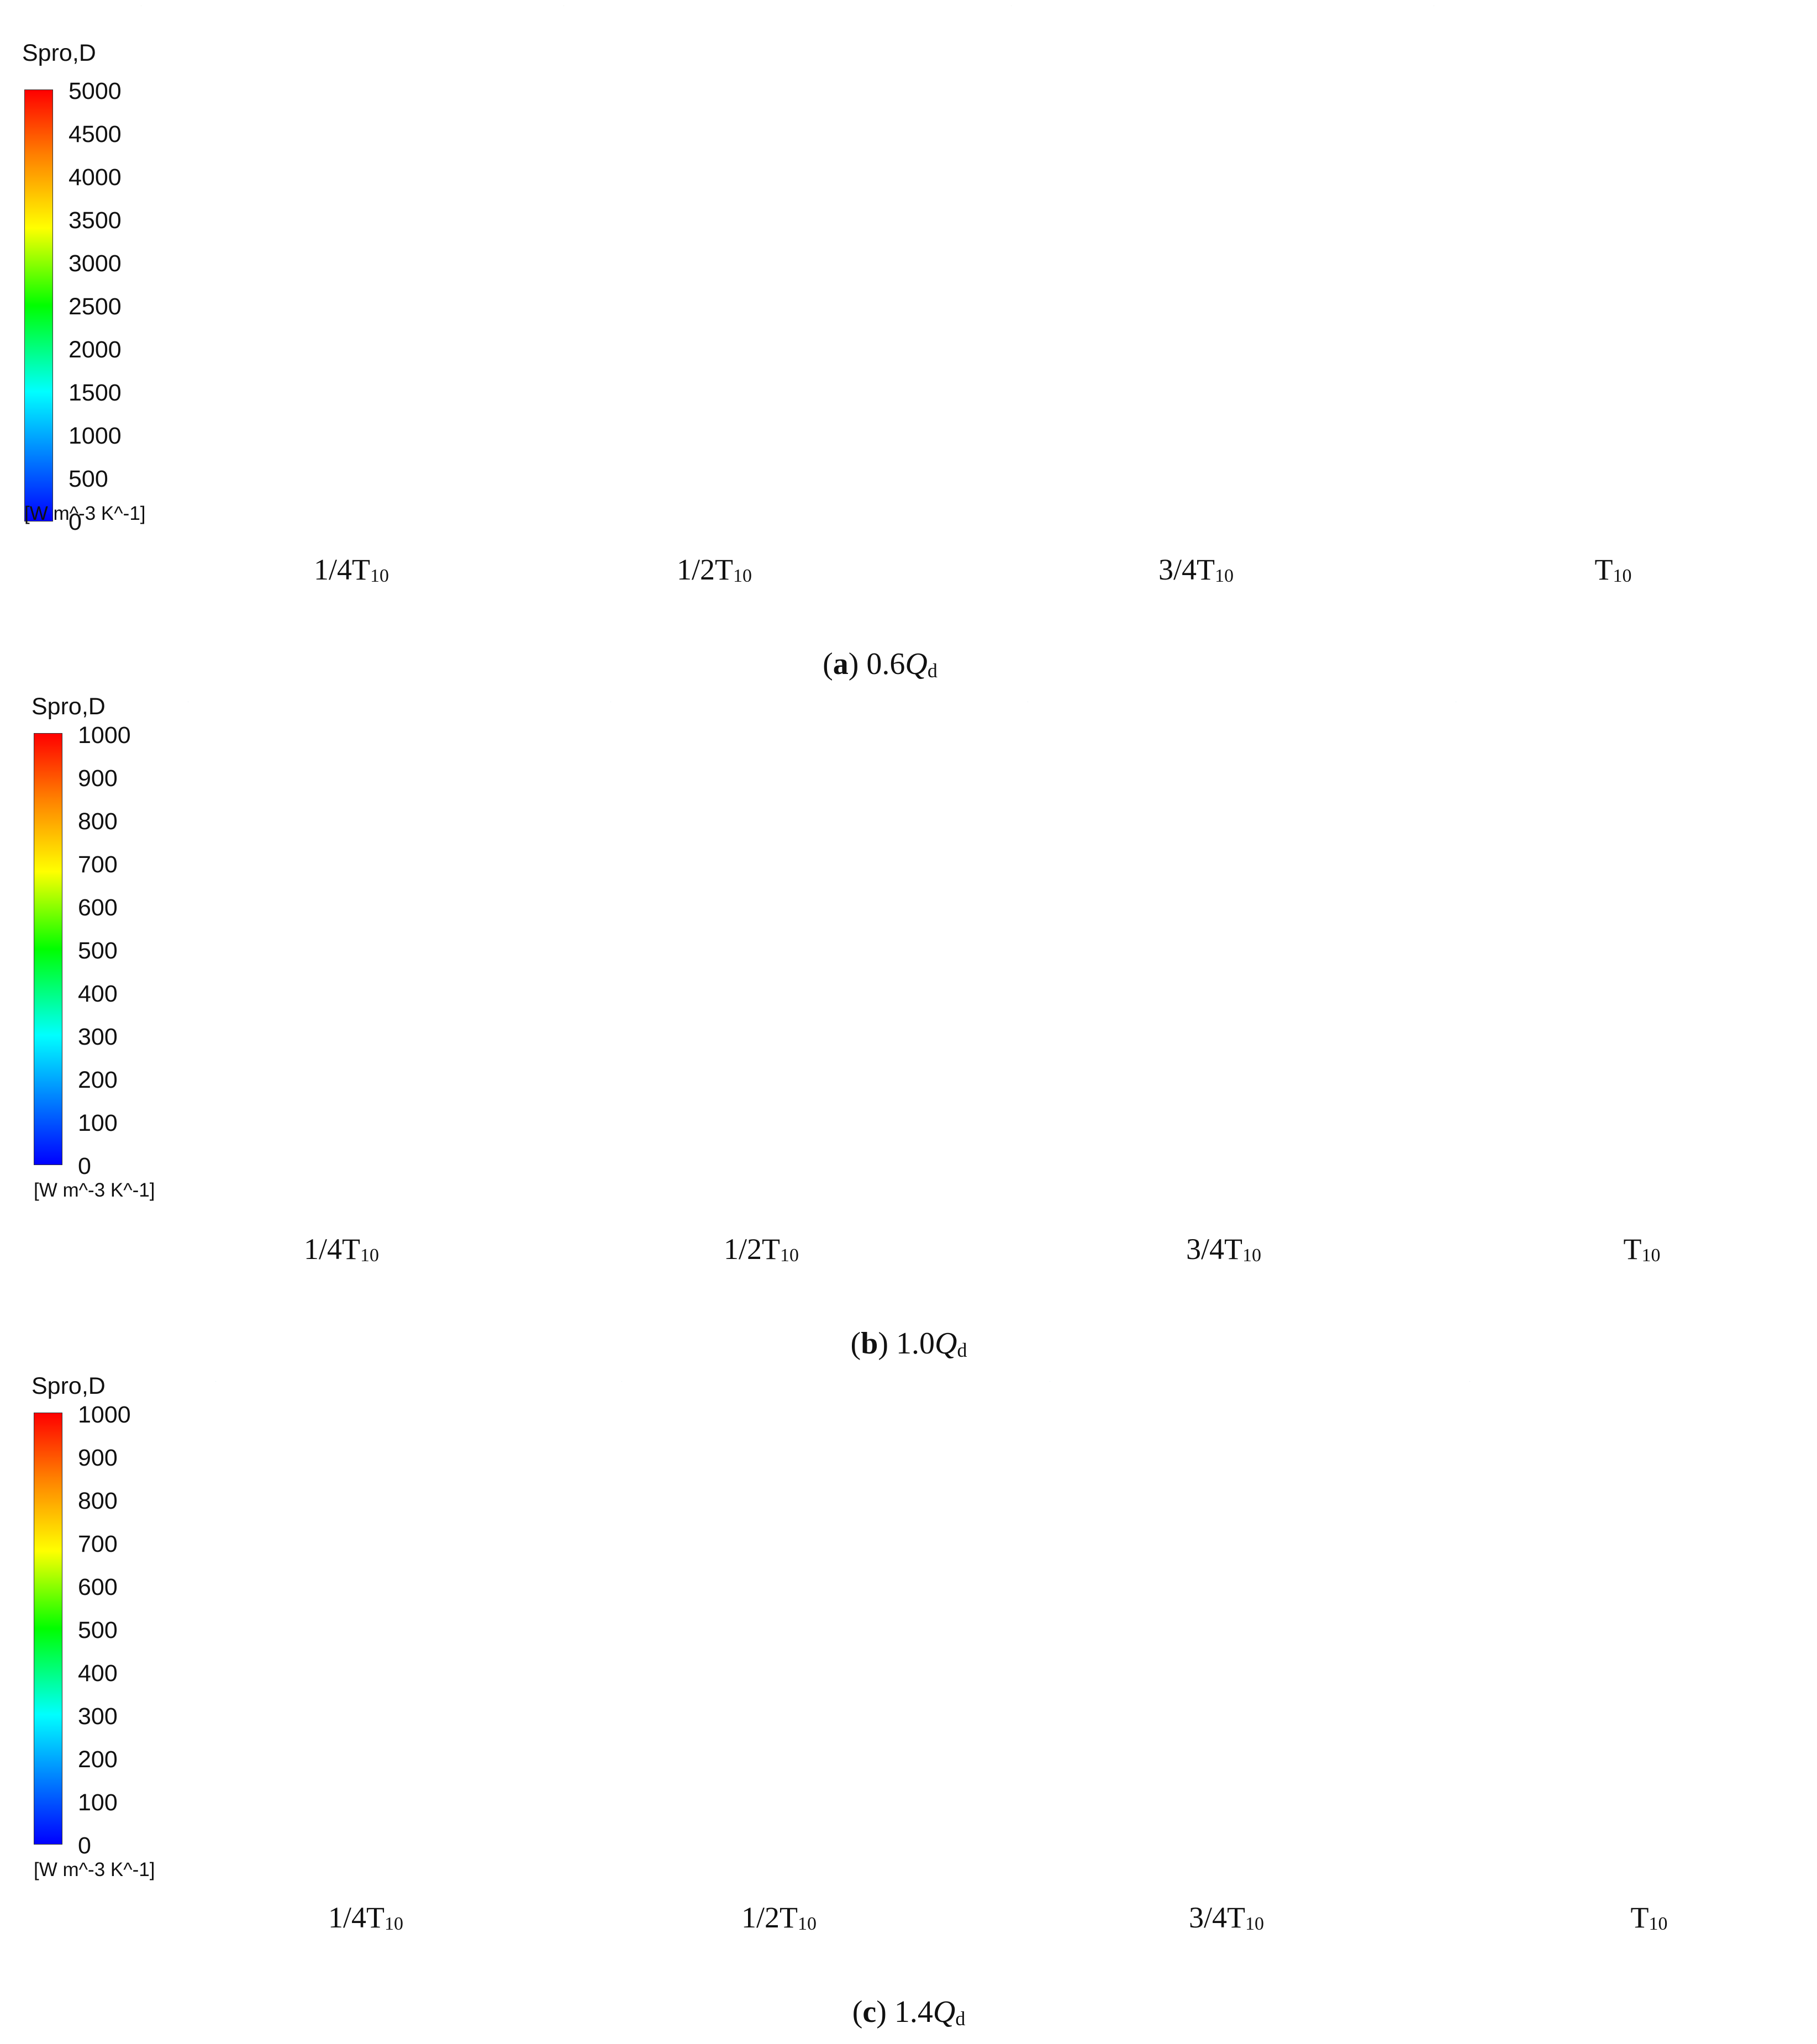 The width and height of the screenshot is (1817, 2044). Describe the element at coordinates (869, 1343) in the screenshot. I see `panel-letter: b` at that location.